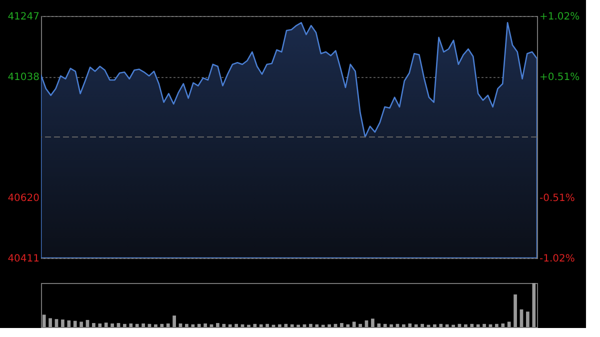 Image resolution: width=600 pixels, height=337 pixels. What do you see at coordinates (24, 17) in the screenshot?
I see `y-tick-label: 41247` at bounding box center [24, 17].